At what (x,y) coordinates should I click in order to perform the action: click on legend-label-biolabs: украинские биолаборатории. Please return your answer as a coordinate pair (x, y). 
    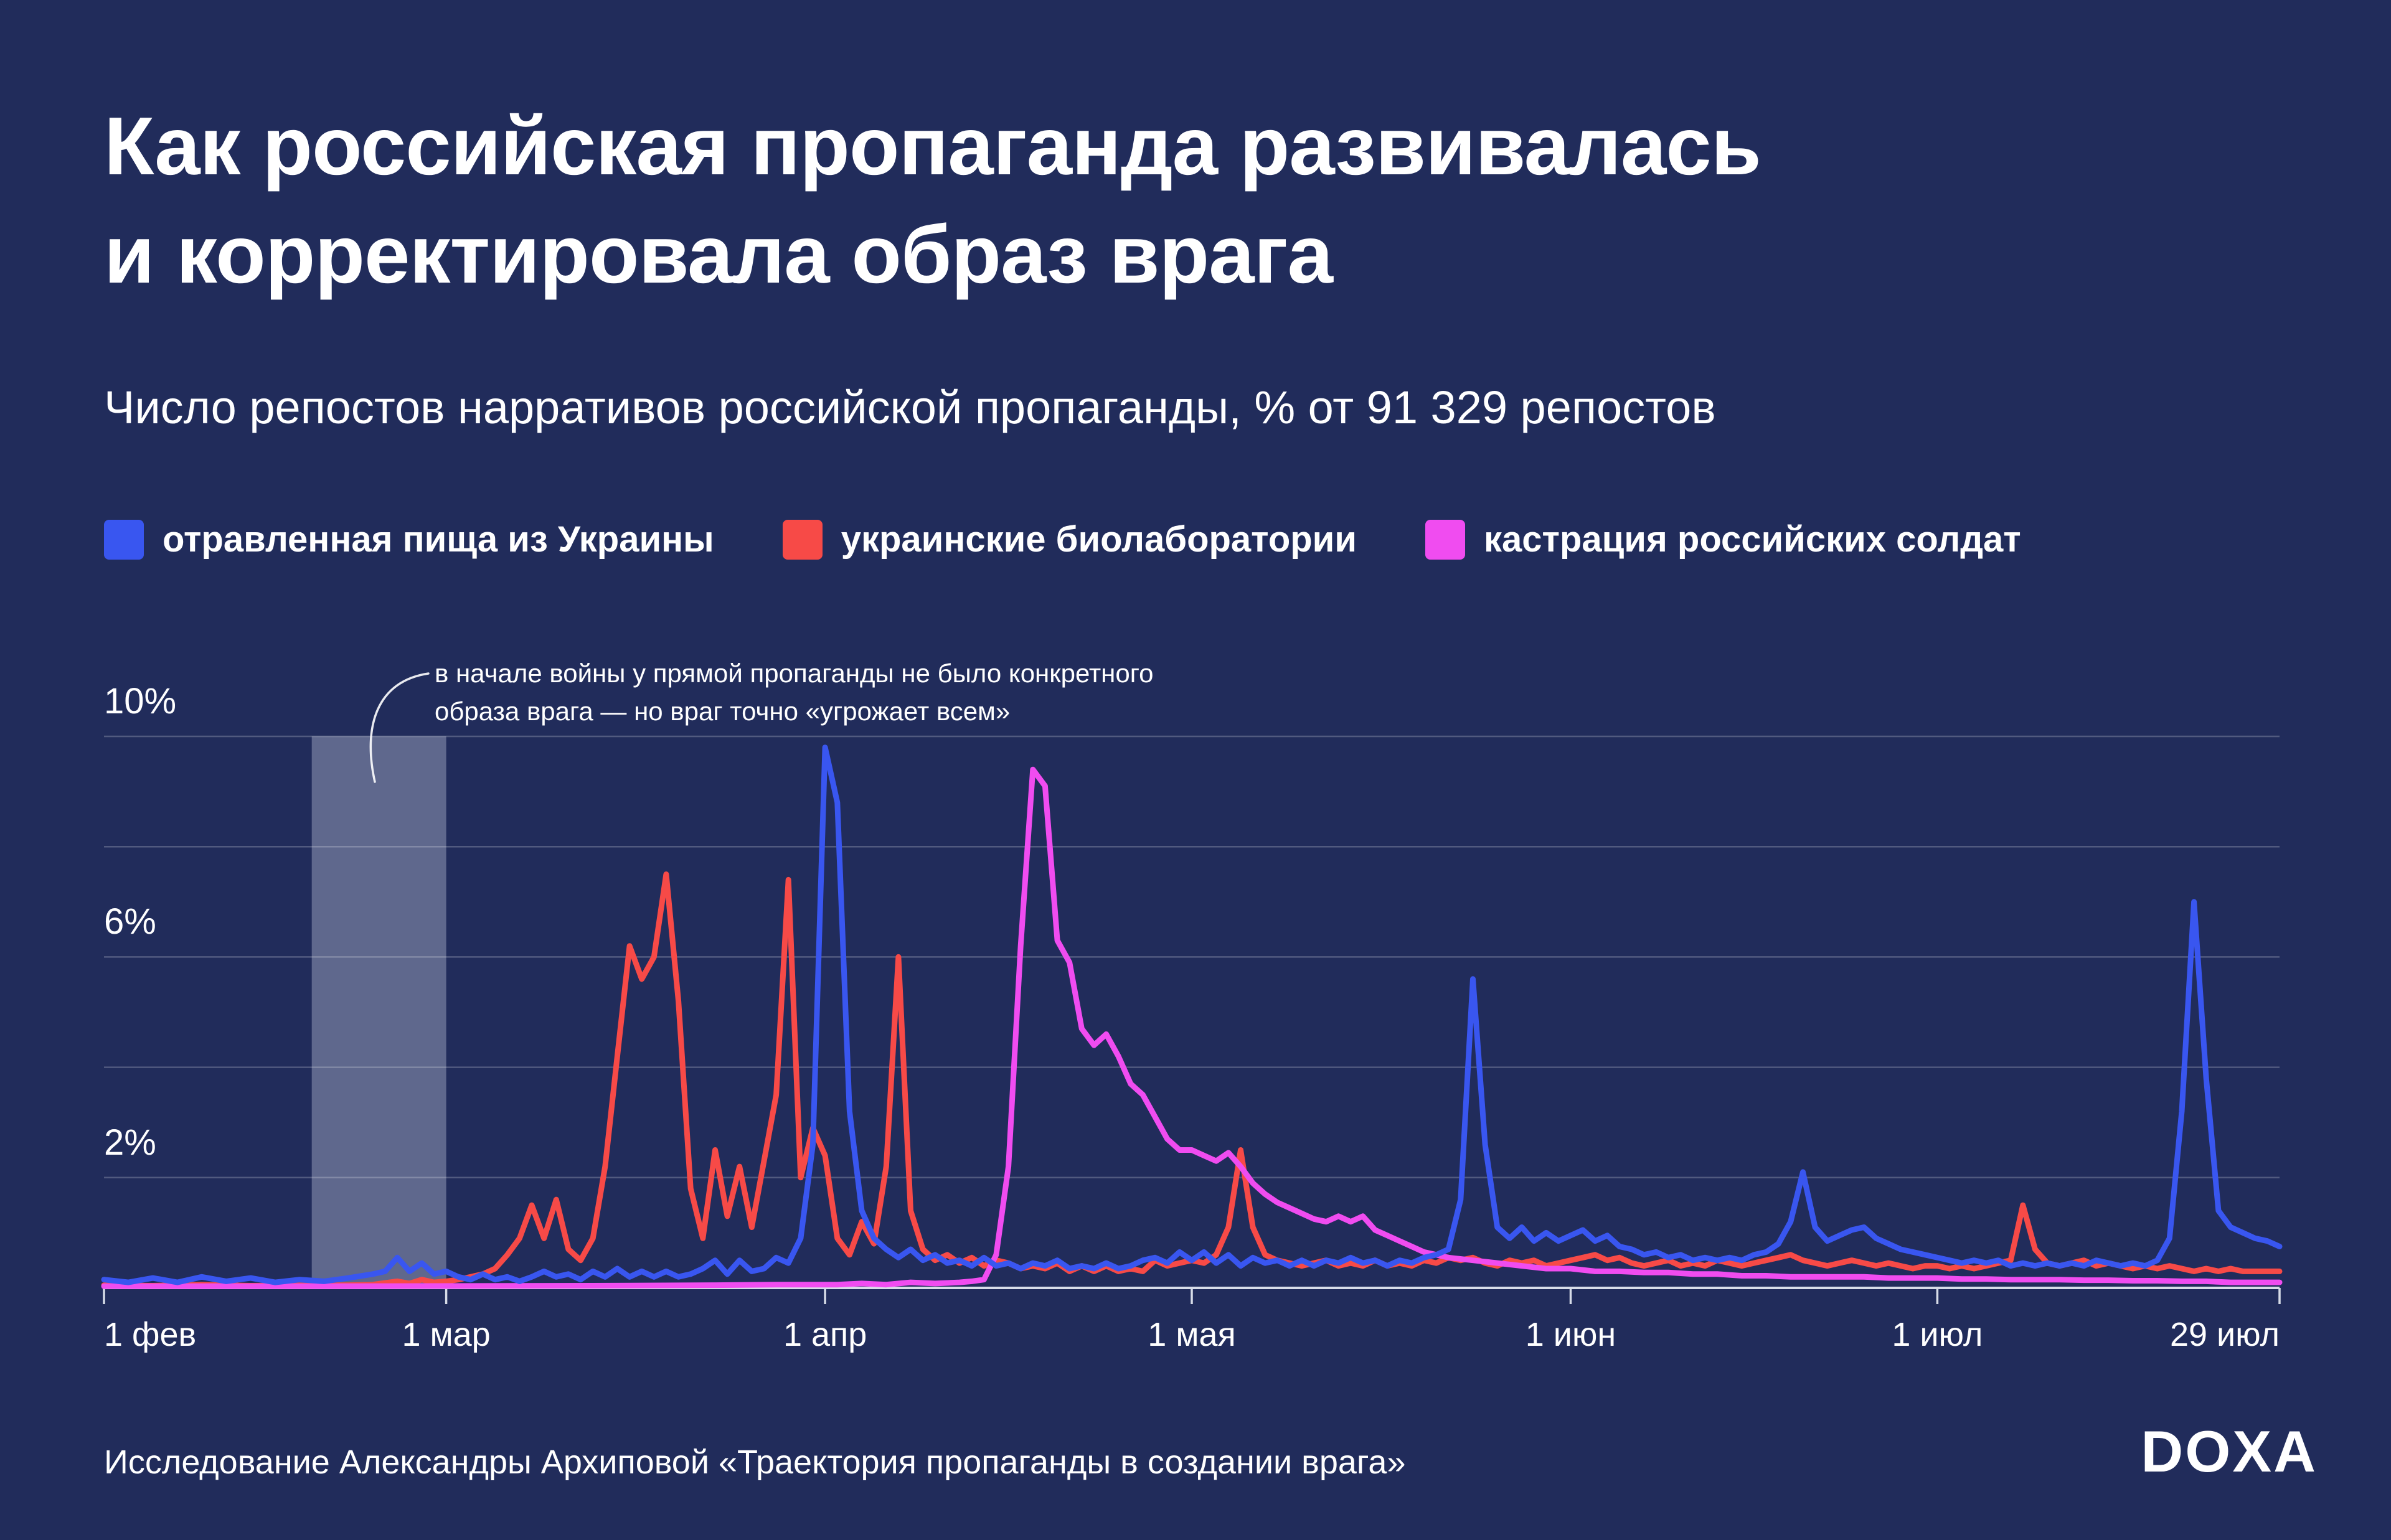
    Looking at the image, I should click on (1099, 539).